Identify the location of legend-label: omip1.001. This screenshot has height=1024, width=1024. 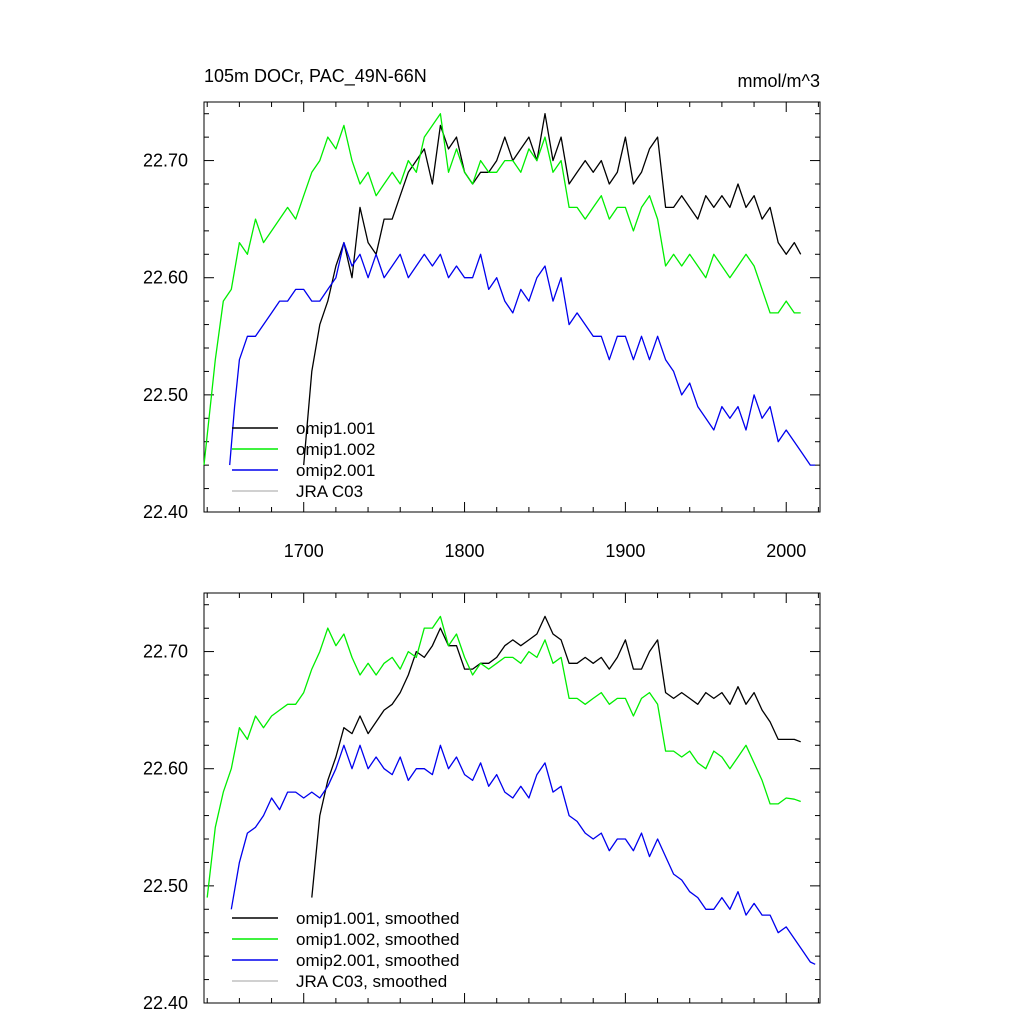
(335, 428).